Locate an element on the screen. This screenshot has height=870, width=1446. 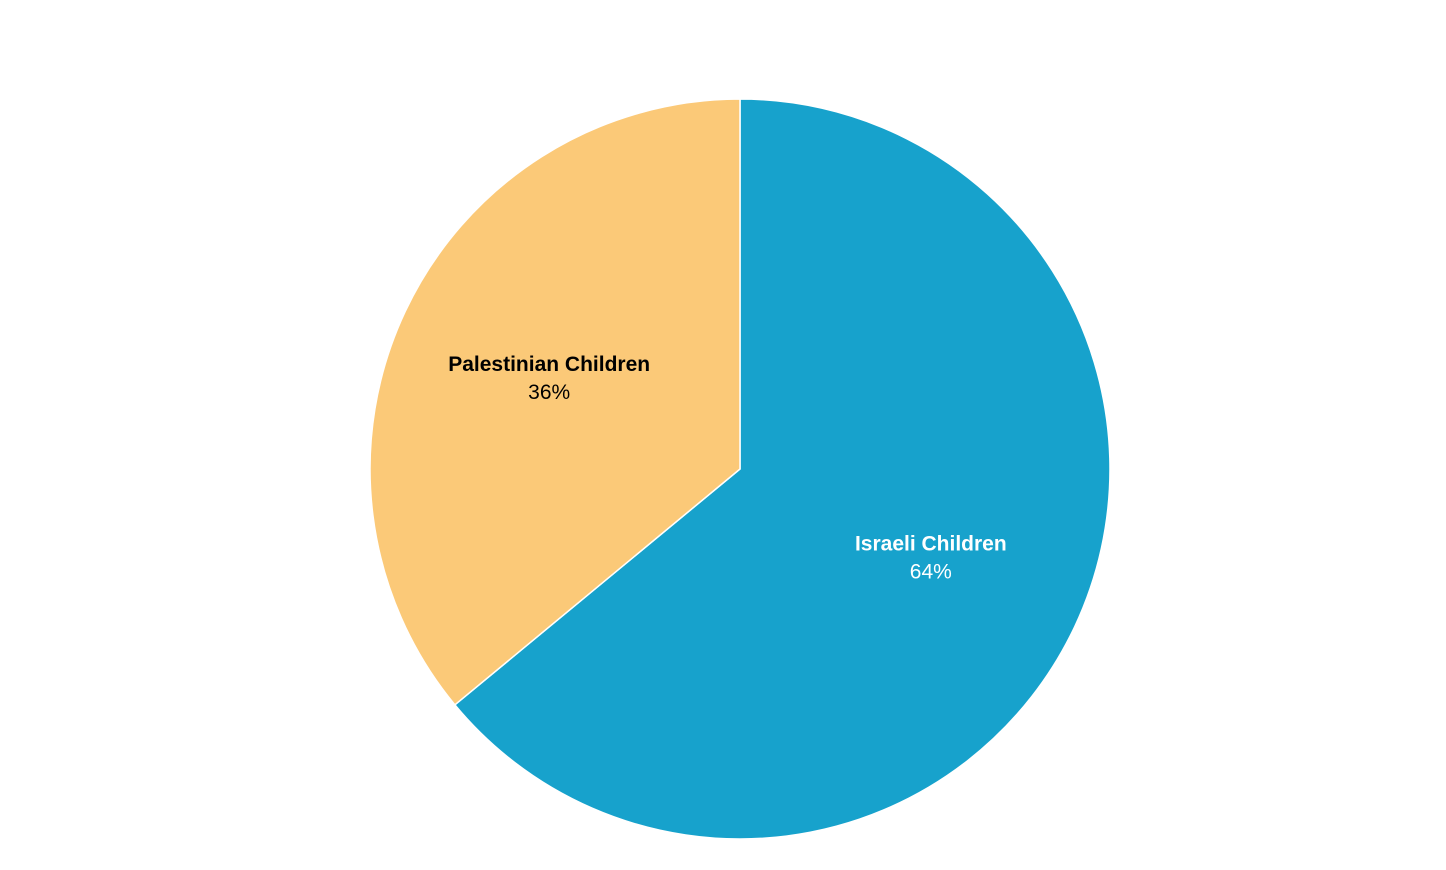
slice-label: Israeli Children is located at coordinates (931, 543).